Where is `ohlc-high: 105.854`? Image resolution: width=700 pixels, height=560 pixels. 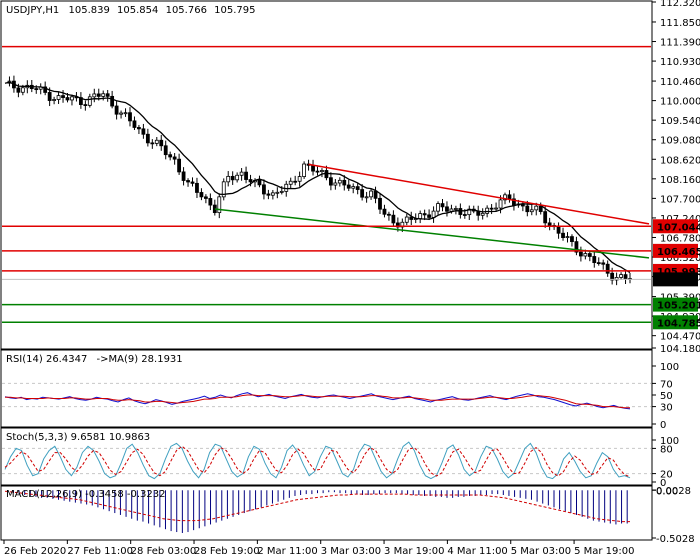 ohlc-high: 105.854 is located at coordinates (137, 10).